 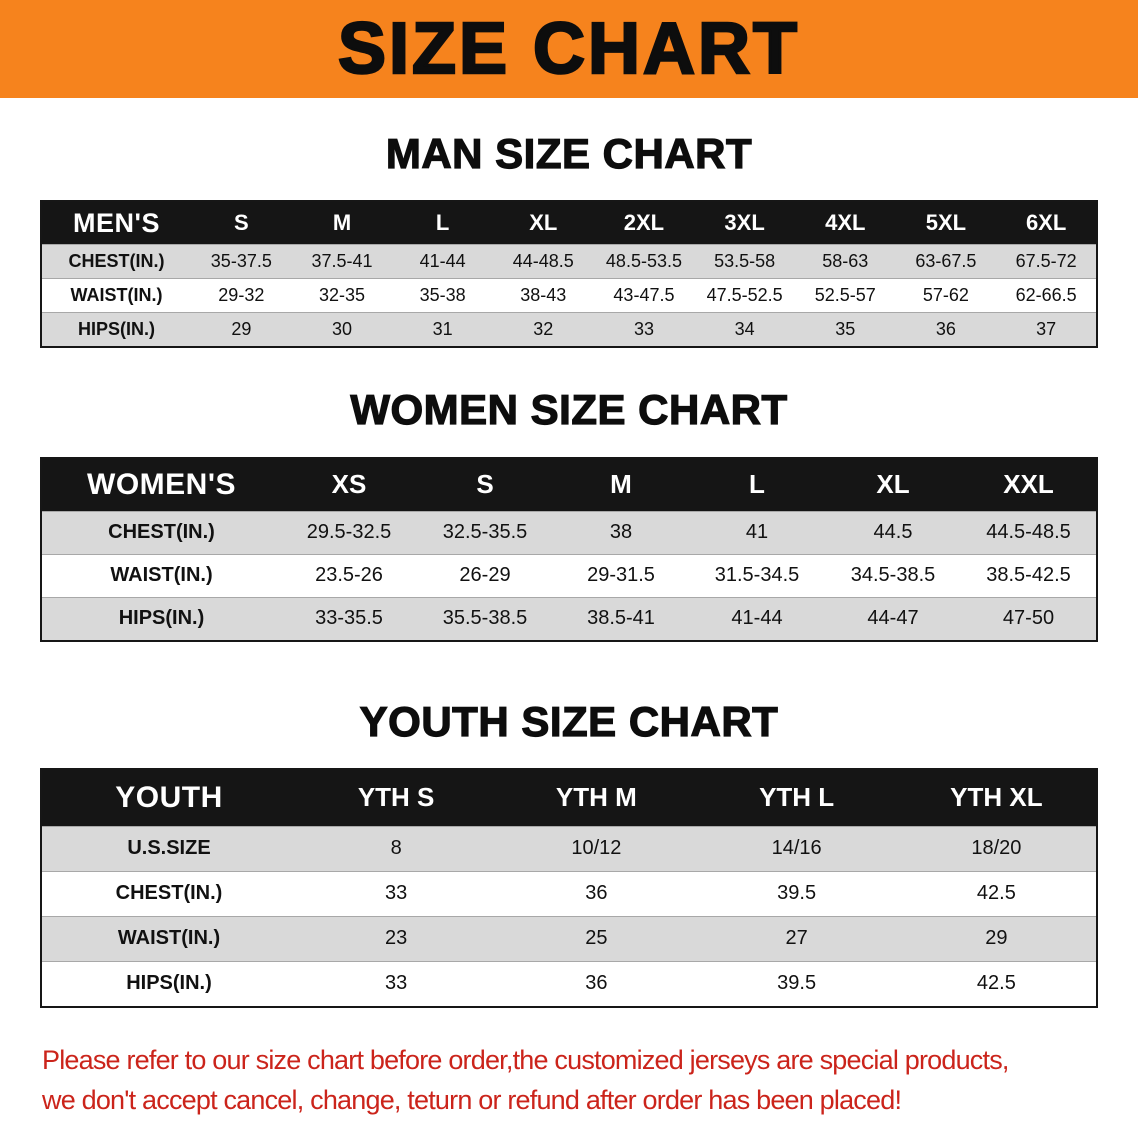 I want to click on table-row: U.S.SIZE 8 10/12 14/16 18/20, so click(x=569, y=849).